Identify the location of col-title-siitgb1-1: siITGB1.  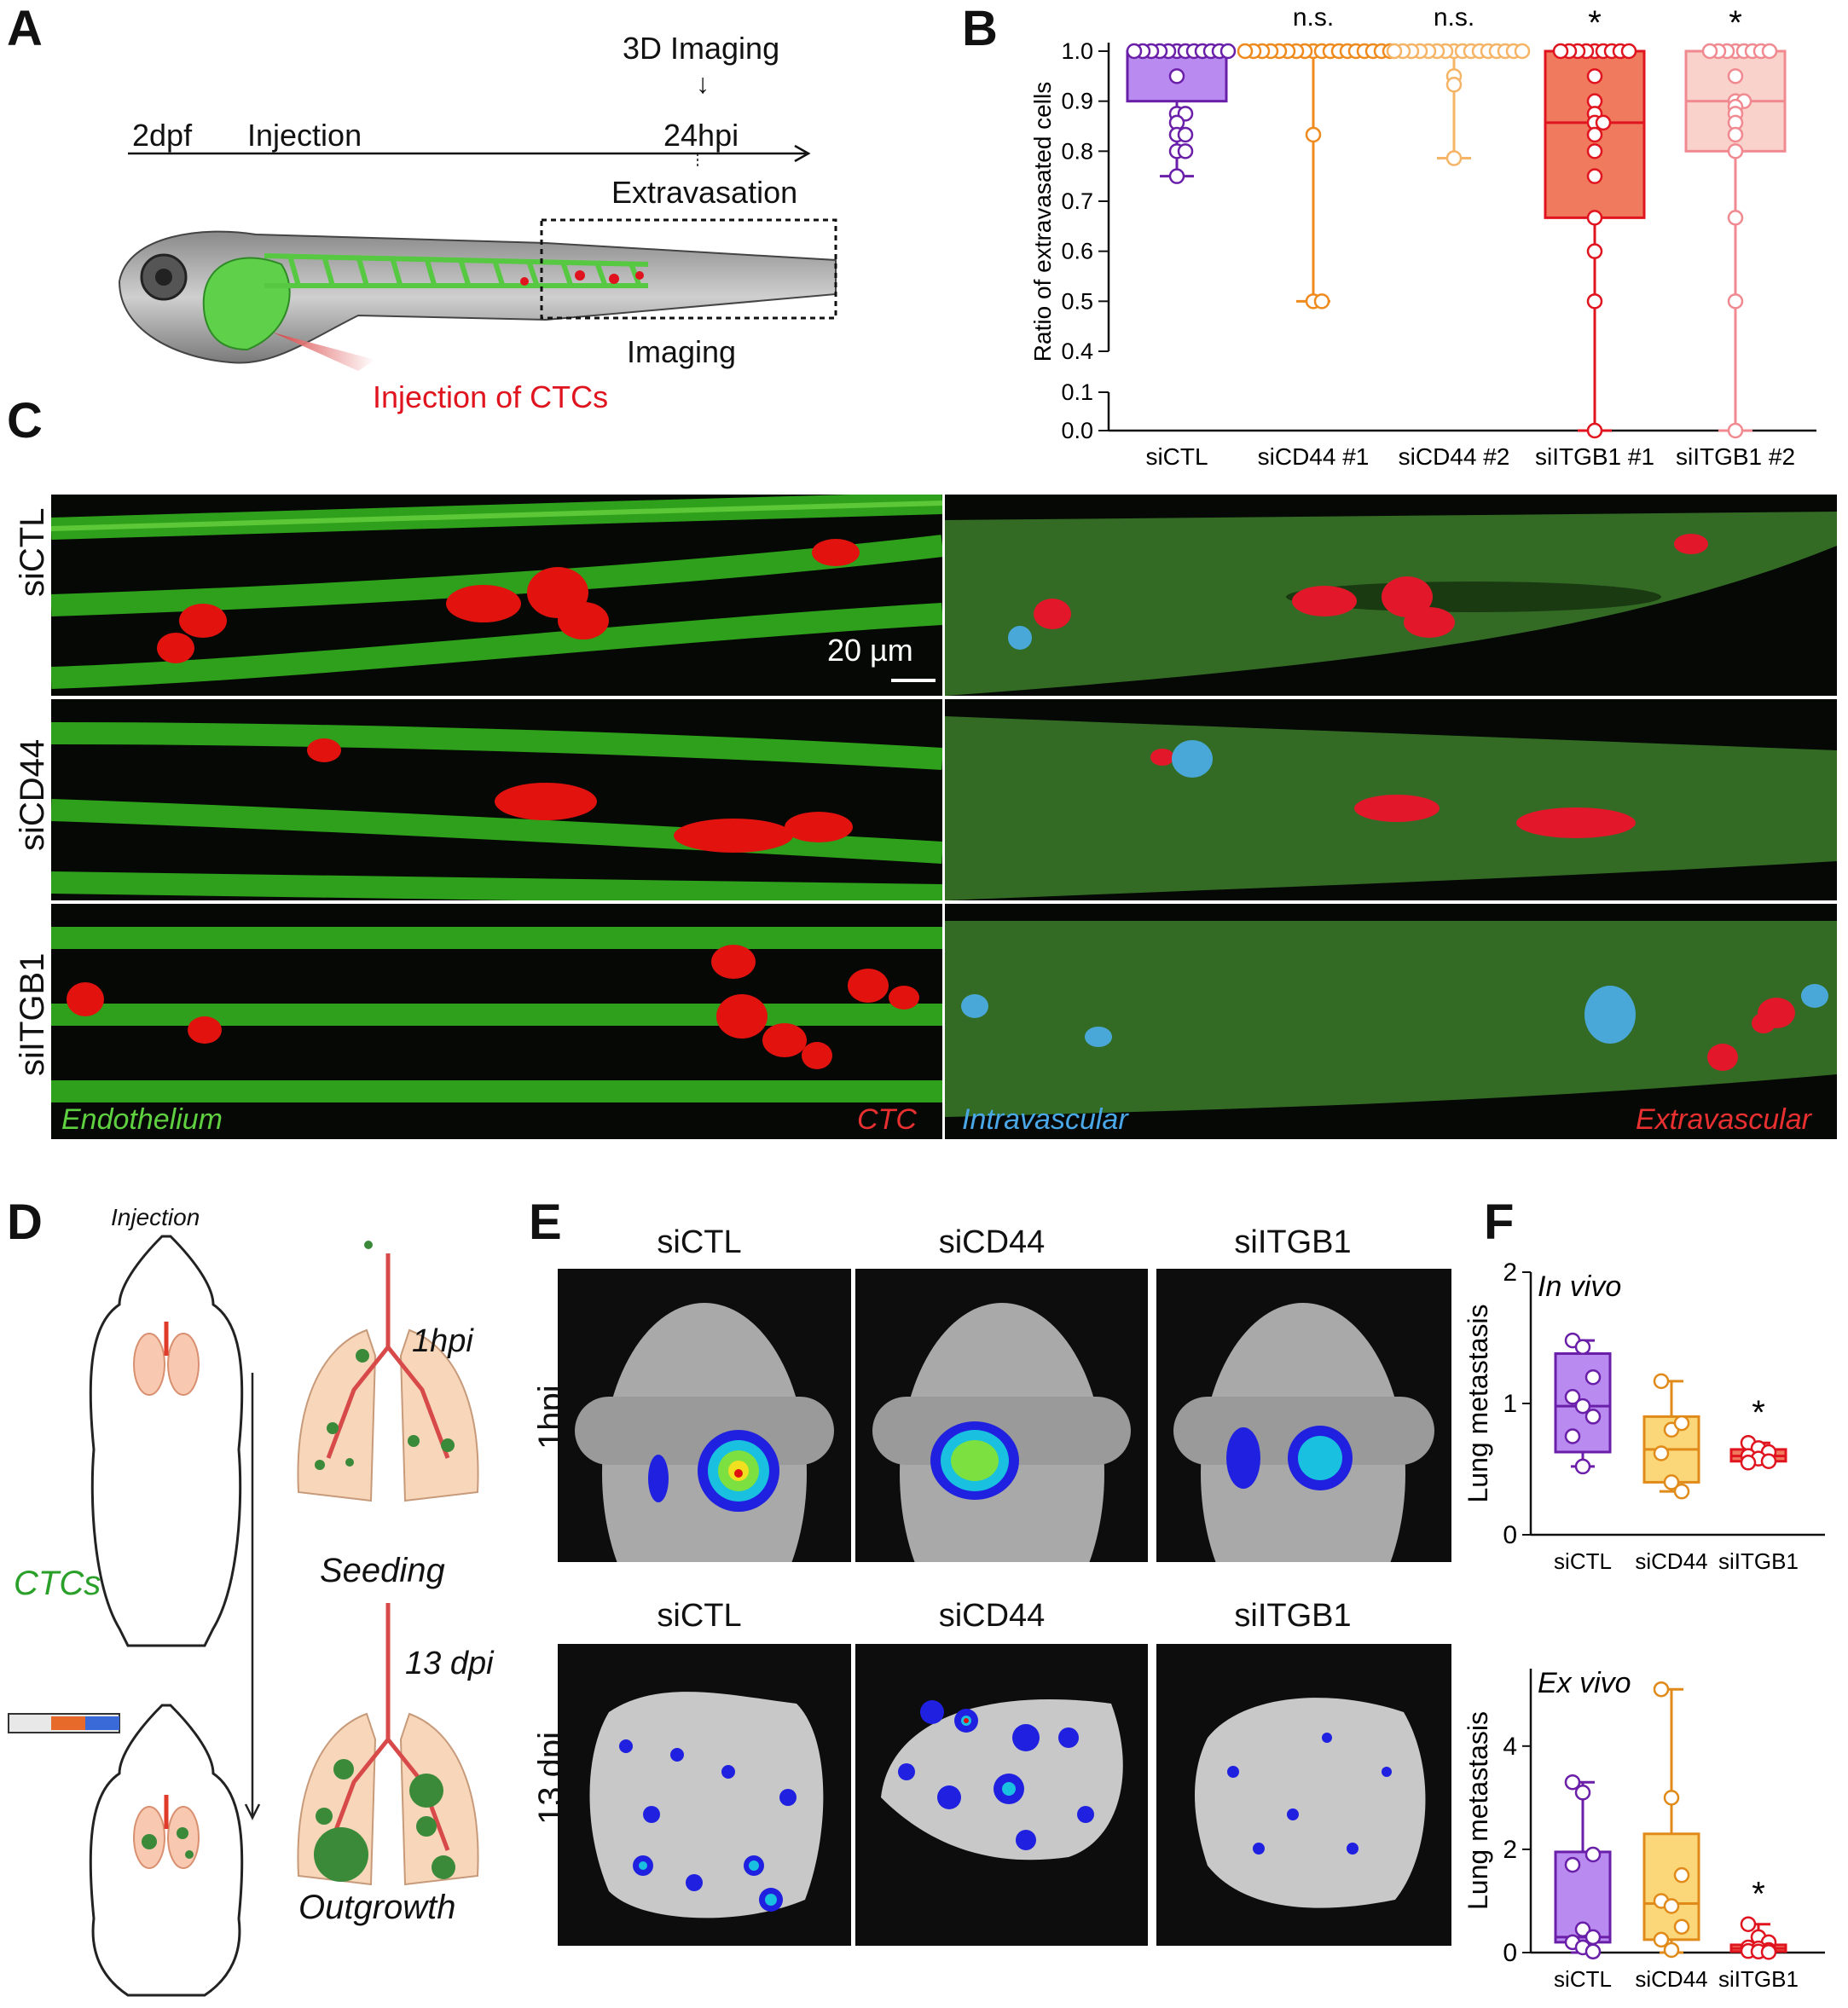
(1293, 1242).